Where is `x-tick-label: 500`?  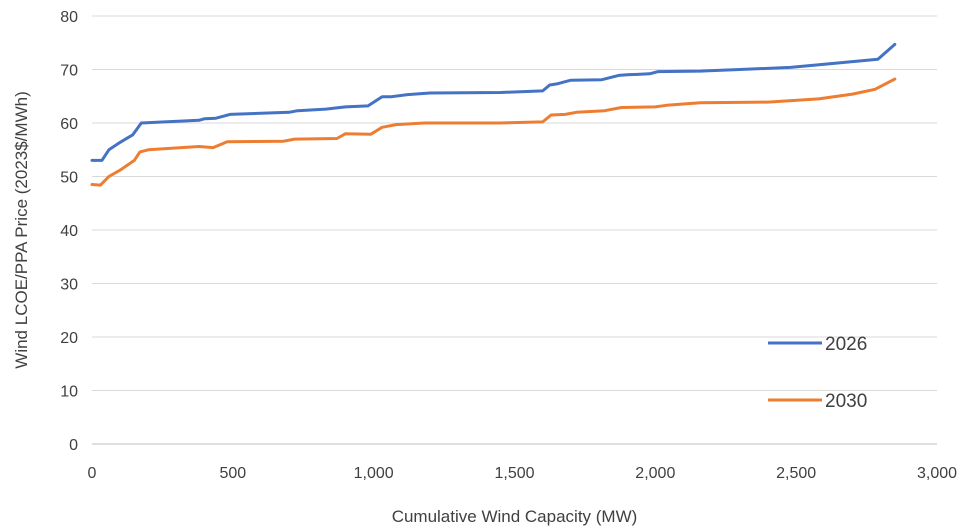 x-tick-label: 500 is located at coordinates (232, 473).